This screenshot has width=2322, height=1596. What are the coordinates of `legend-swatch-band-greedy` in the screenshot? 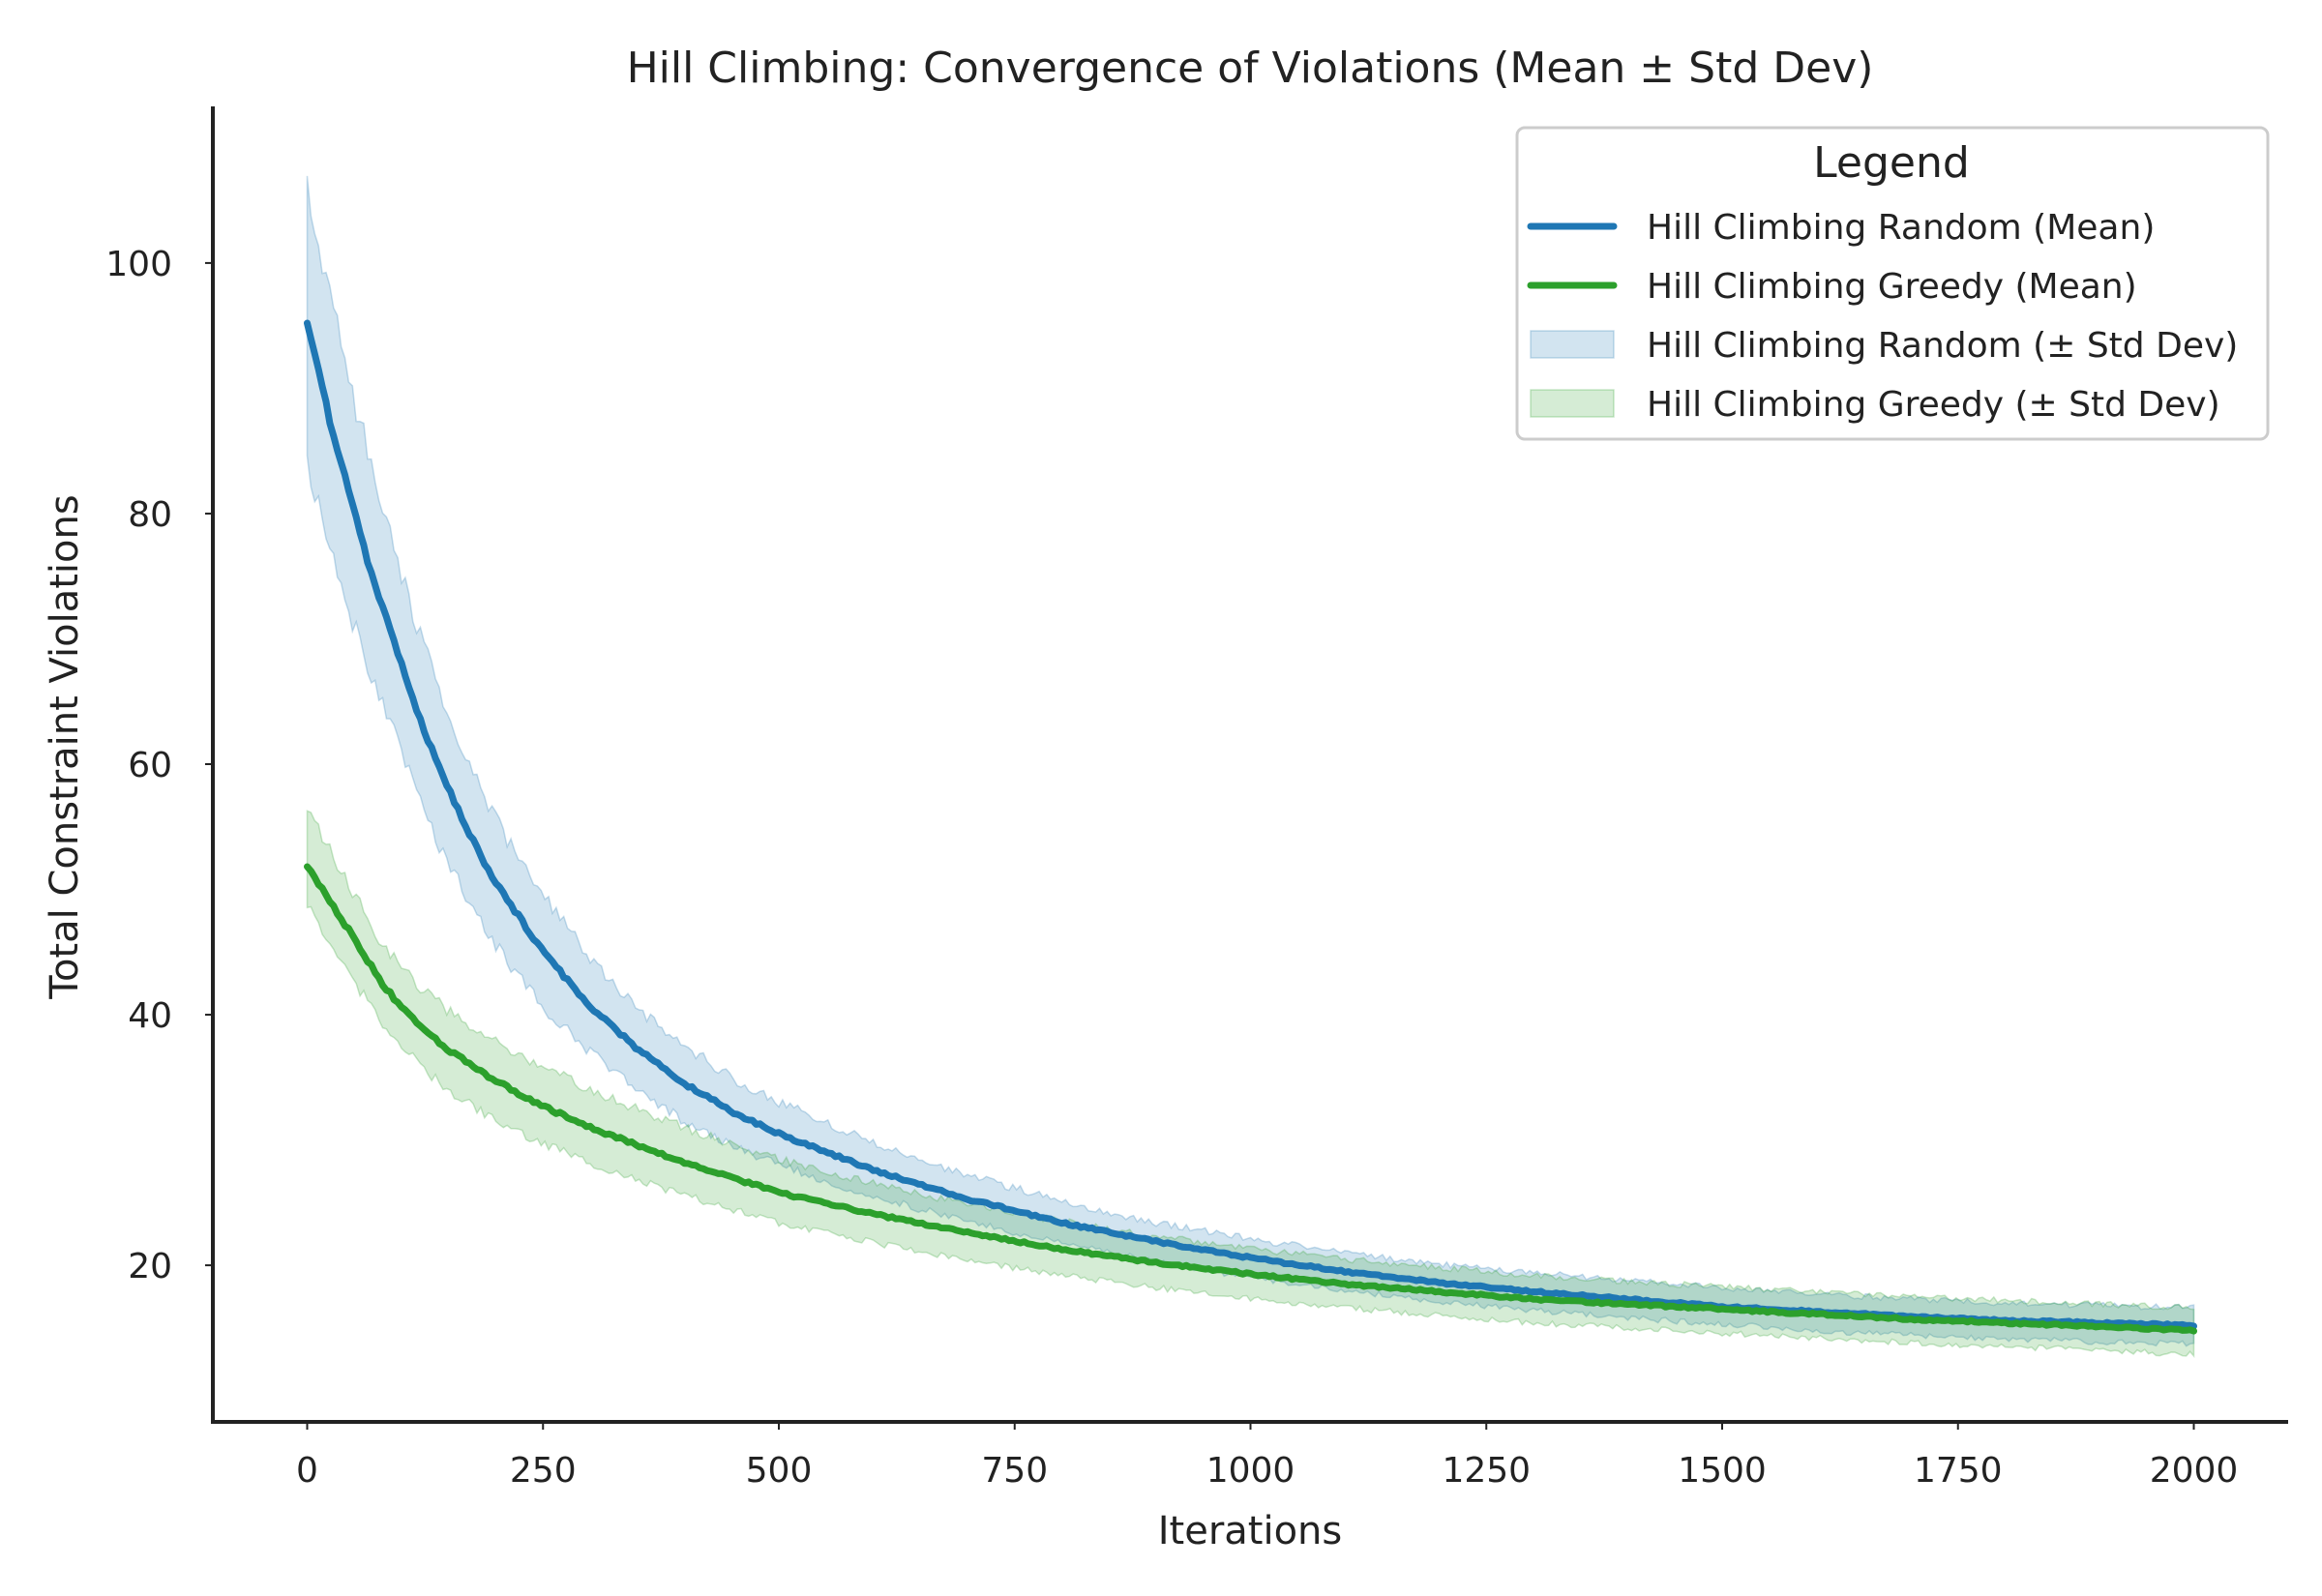 It's located at (1572, 403).